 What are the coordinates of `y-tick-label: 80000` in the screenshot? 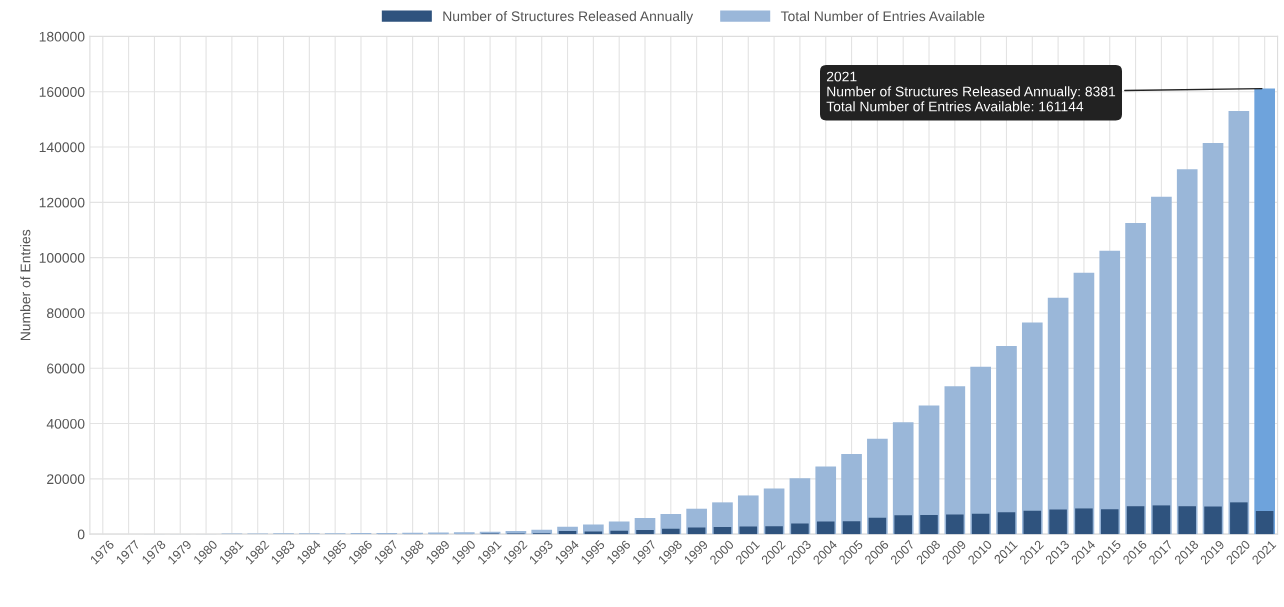 It's located at (66, 313).